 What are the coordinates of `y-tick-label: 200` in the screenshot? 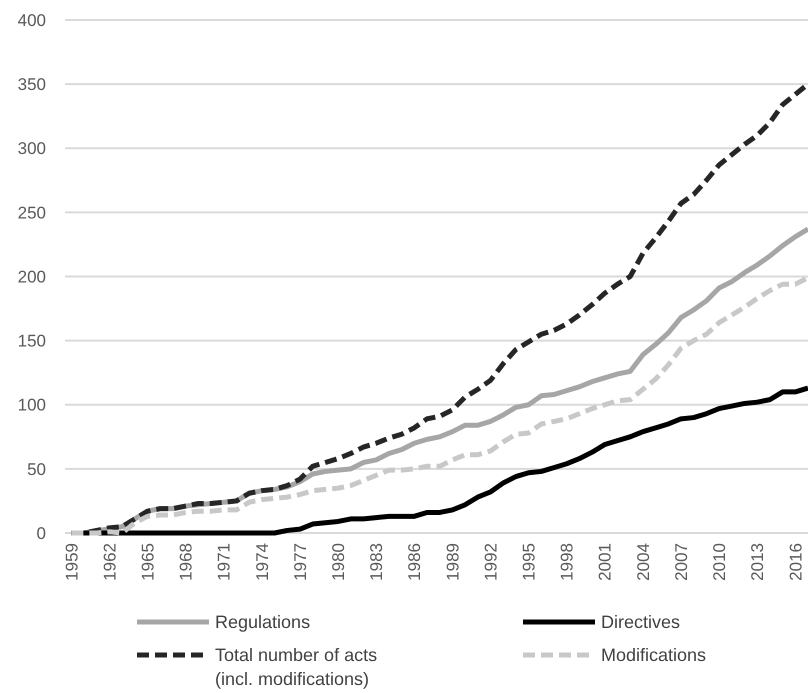 It's located at (32, 276).